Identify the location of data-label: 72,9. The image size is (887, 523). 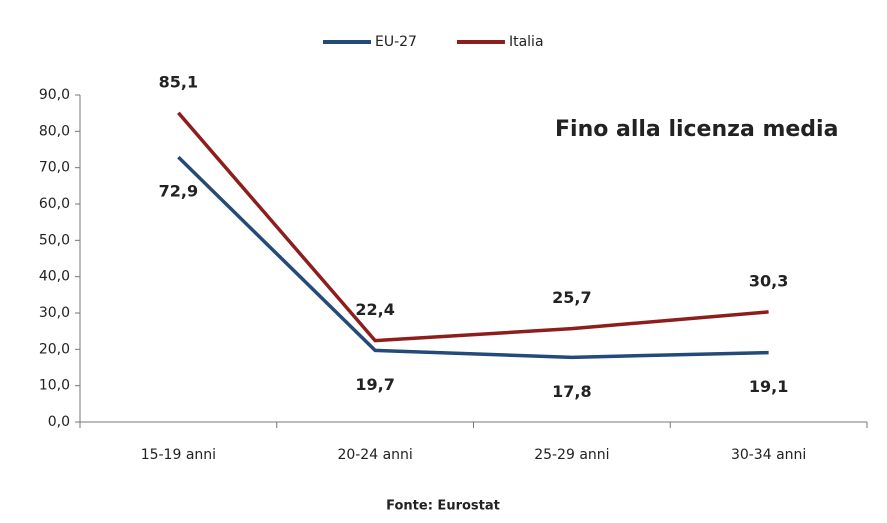
(178, 191).